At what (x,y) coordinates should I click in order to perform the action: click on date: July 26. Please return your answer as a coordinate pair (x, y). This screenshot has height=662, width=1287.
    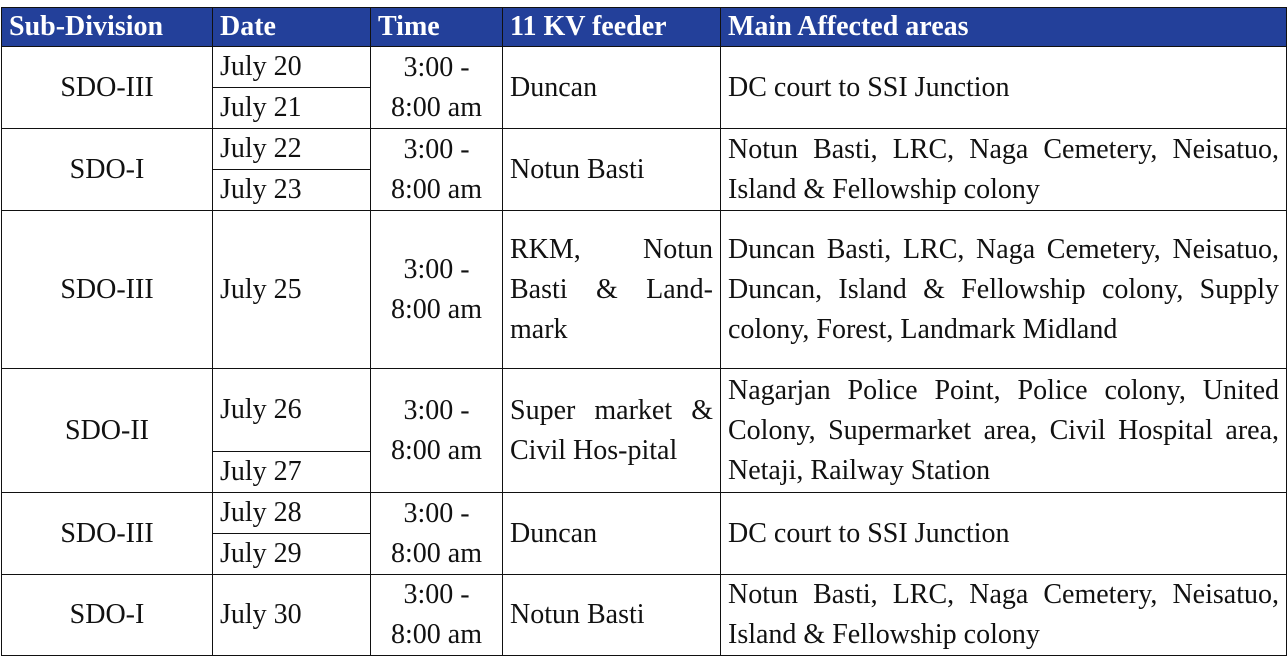
    Looking at the image, I should click on (291, 410).